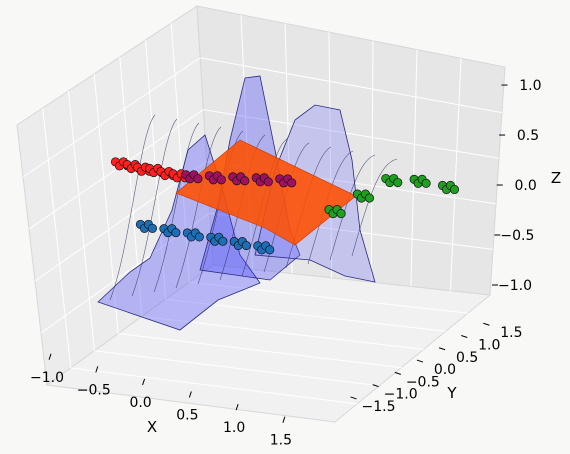 The height and width of the screenshot is (454, 570). What do you see at coordinates (423, 382) in the screenshot?
I see `y-tick-label: −0.5` at bounding box center [423, 382].